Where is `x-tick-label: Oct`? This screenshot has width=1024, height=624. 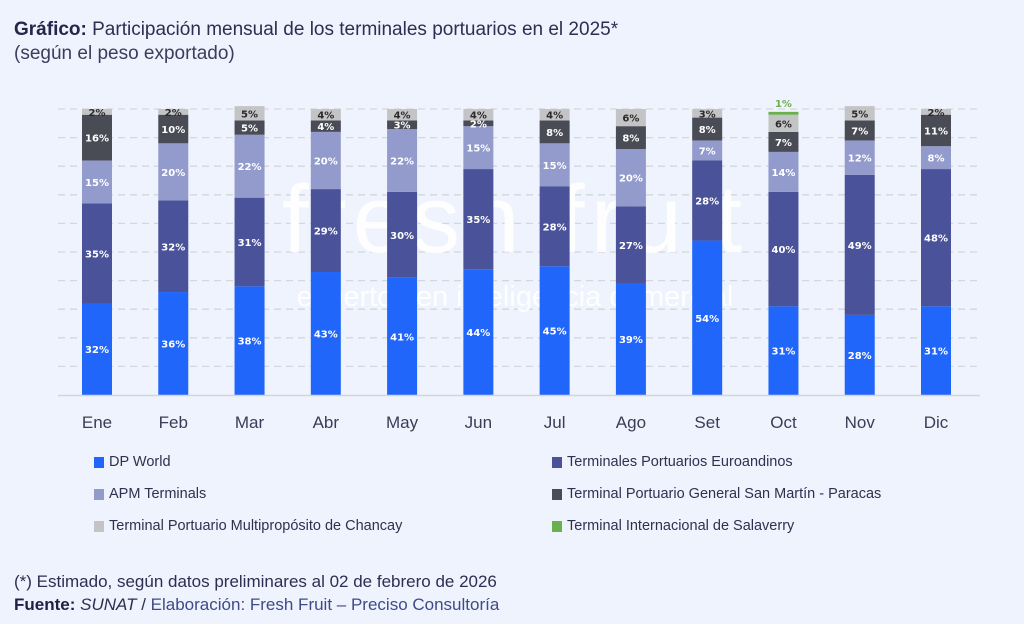 x-tick-label: Oct is located at coordinates (783, 422).